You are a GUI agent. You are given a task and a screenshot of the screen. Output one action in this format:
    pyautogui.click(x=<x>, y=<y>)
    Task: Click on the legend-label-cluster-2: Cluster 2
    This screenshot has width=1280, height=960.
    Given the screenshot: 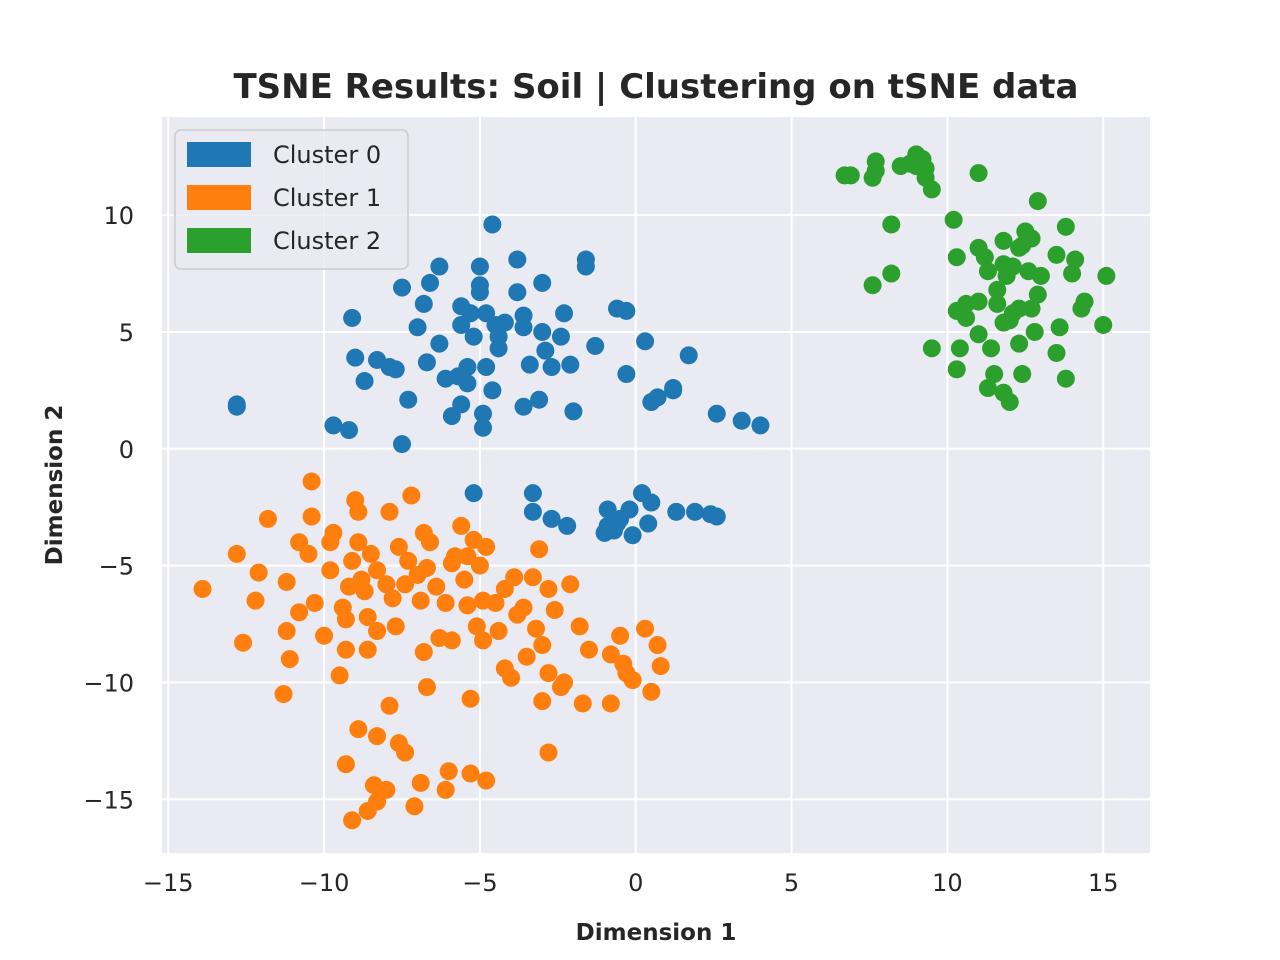 What is the action you would take?
    pyautogui.click(x=327, y=241)
    